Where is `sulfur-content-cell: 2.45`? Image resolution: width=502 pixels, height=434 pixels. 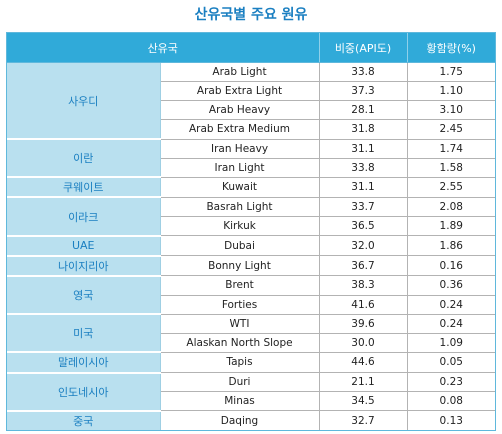 sulfur-content-cell: 2.45 is located at coordinates (450, 129).